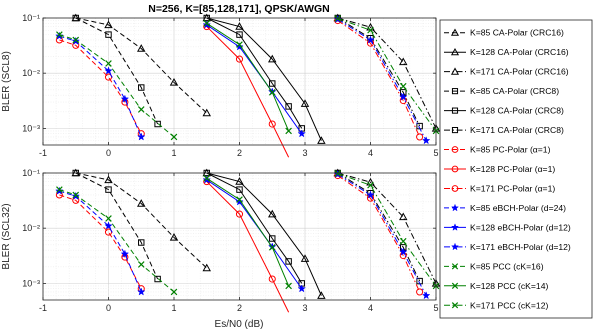 This screenshot has width=594, height=331. I want to click on legend-label: K=171 CA-Polar (CRC8), so click(517, 130).